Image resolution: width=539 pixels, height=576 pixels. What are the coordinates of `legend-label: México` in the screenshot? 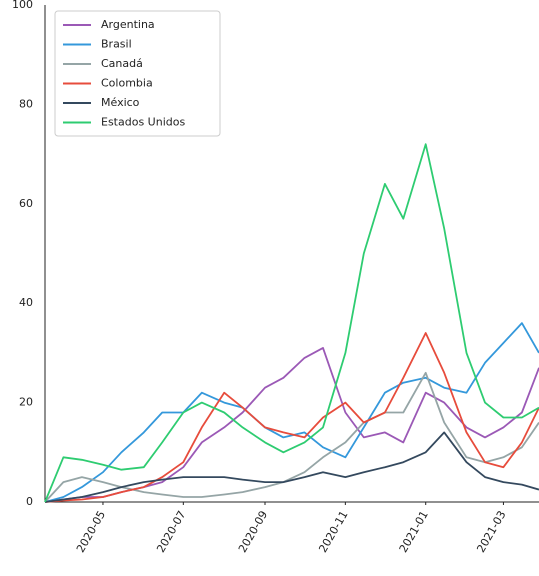 It's located at (120, 102).